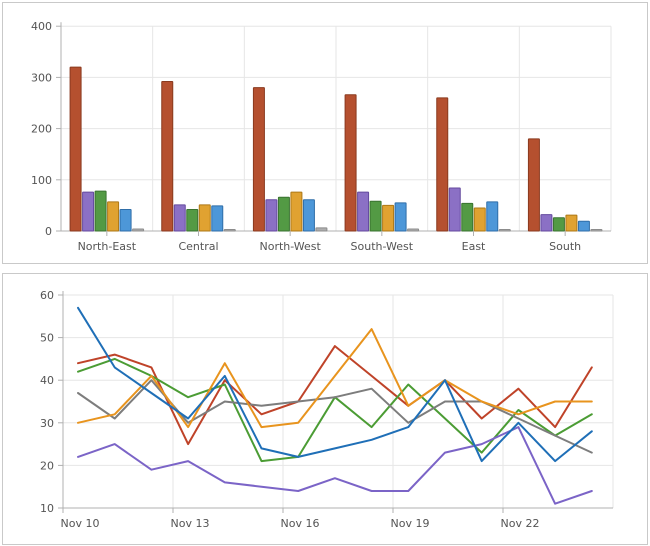 Image resolution: width=650 pixels, height=546 pixels. I want to click on y-tick-label: 40, so click(47, 380).